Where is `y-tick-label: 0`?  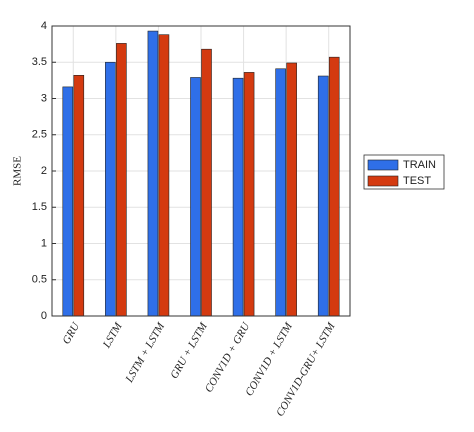
y-tick-label: 0 is located at coordinates (44, 316).